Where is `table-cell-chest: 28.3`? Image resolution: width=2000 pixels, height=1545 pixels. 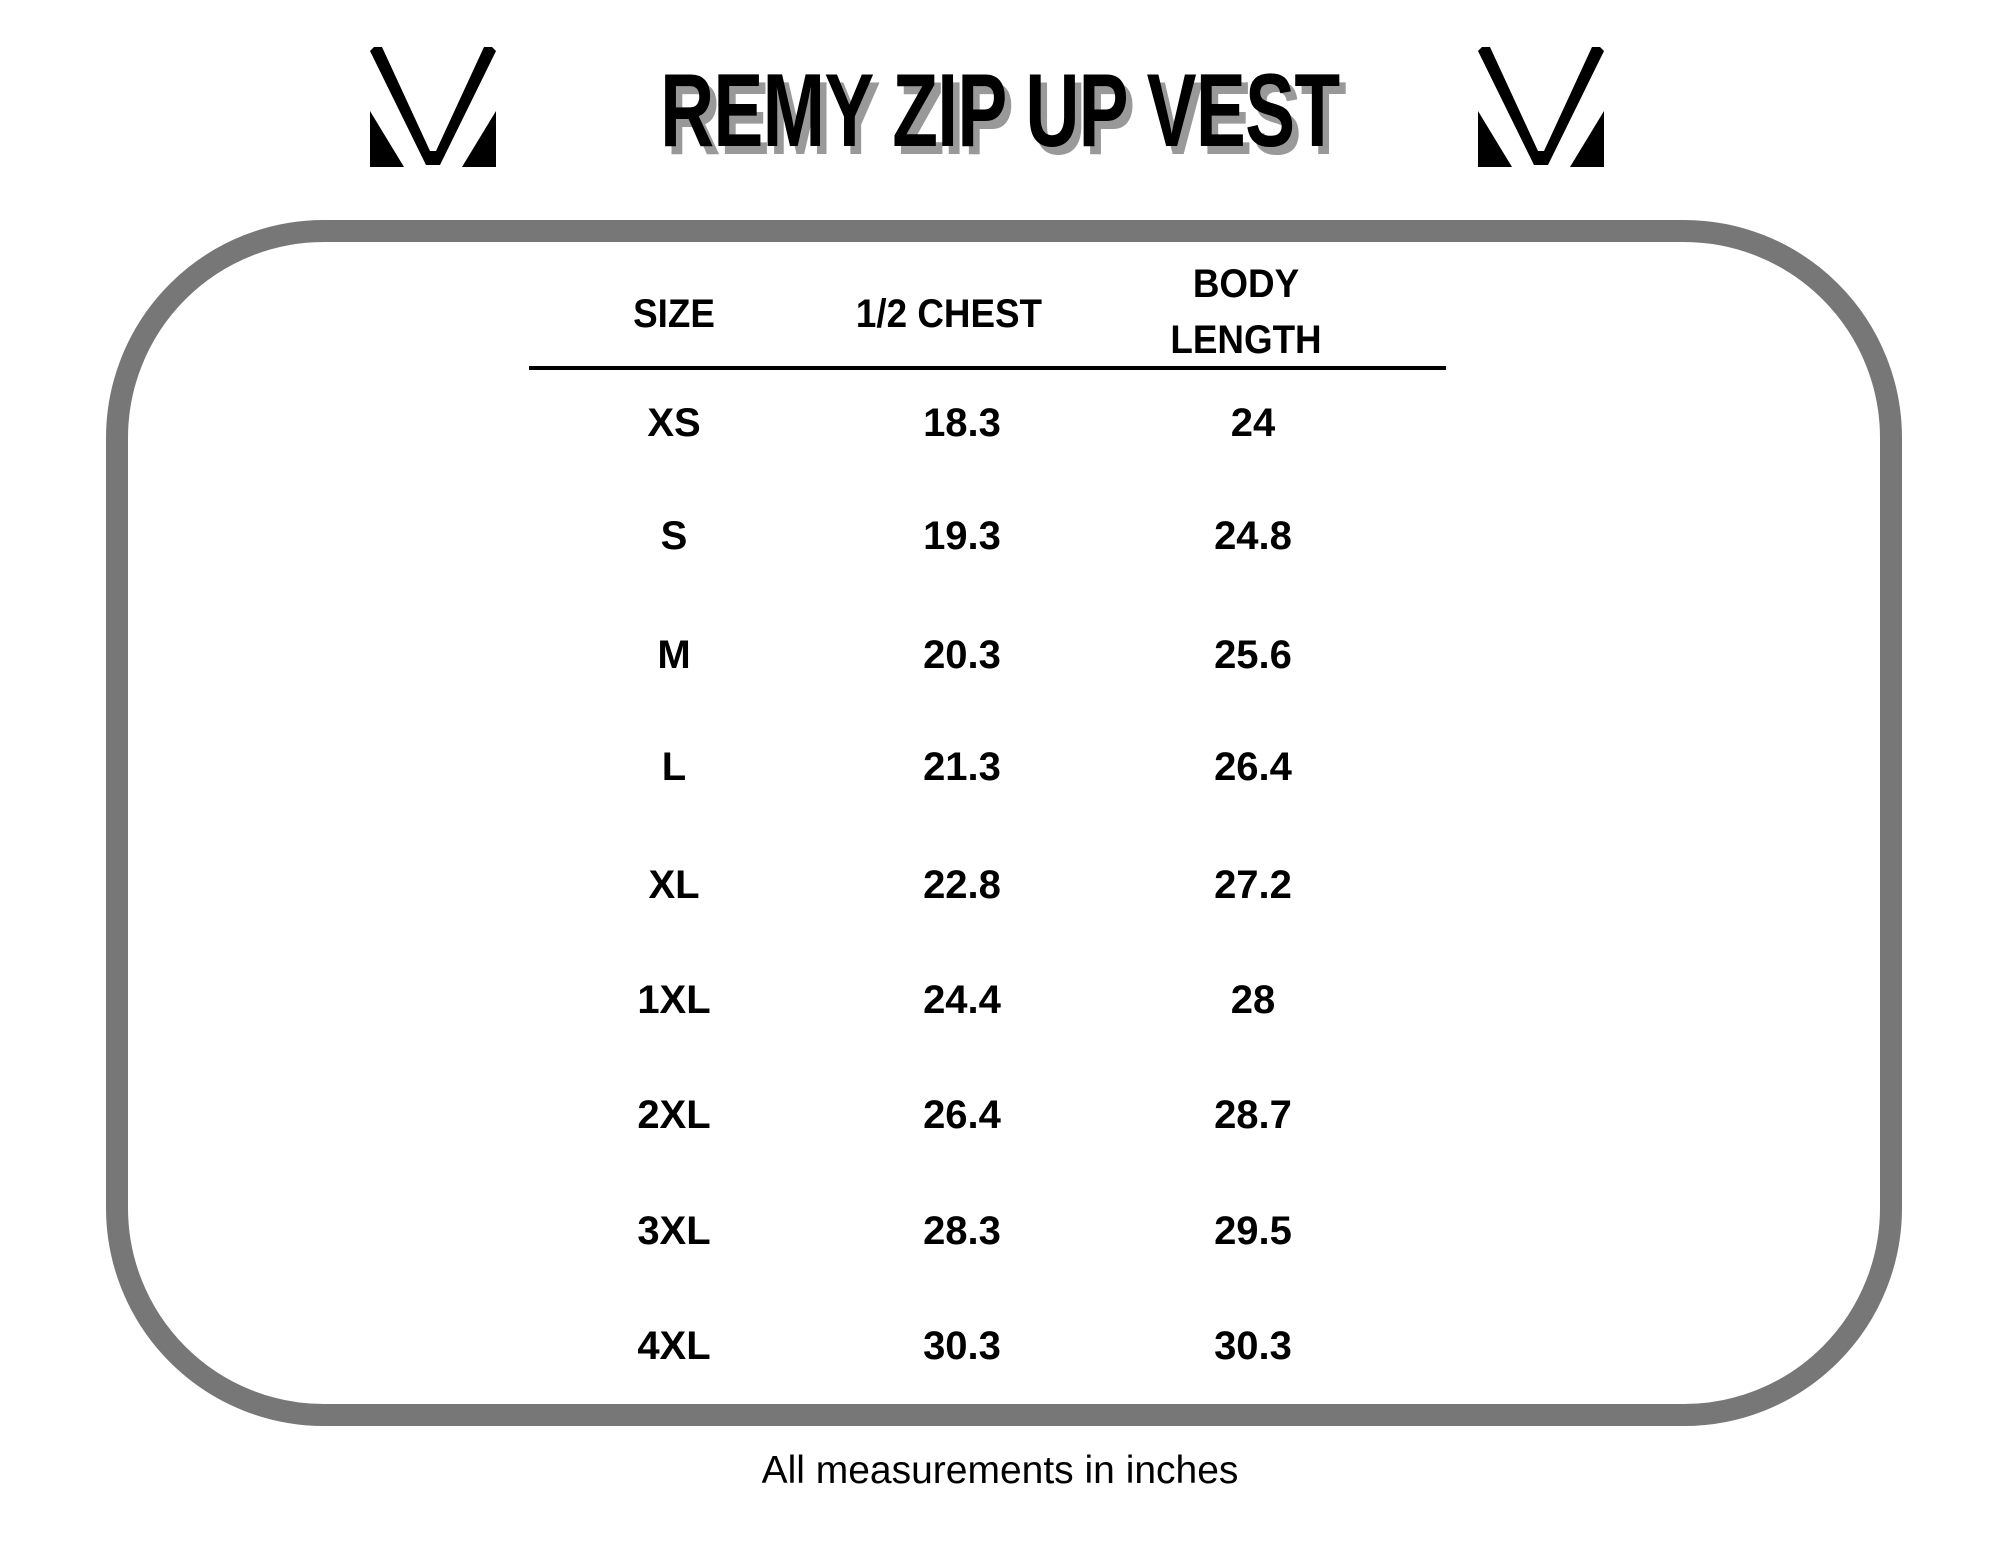
table-cell-chest: 28.3 is located at coordinates (962, 1231).